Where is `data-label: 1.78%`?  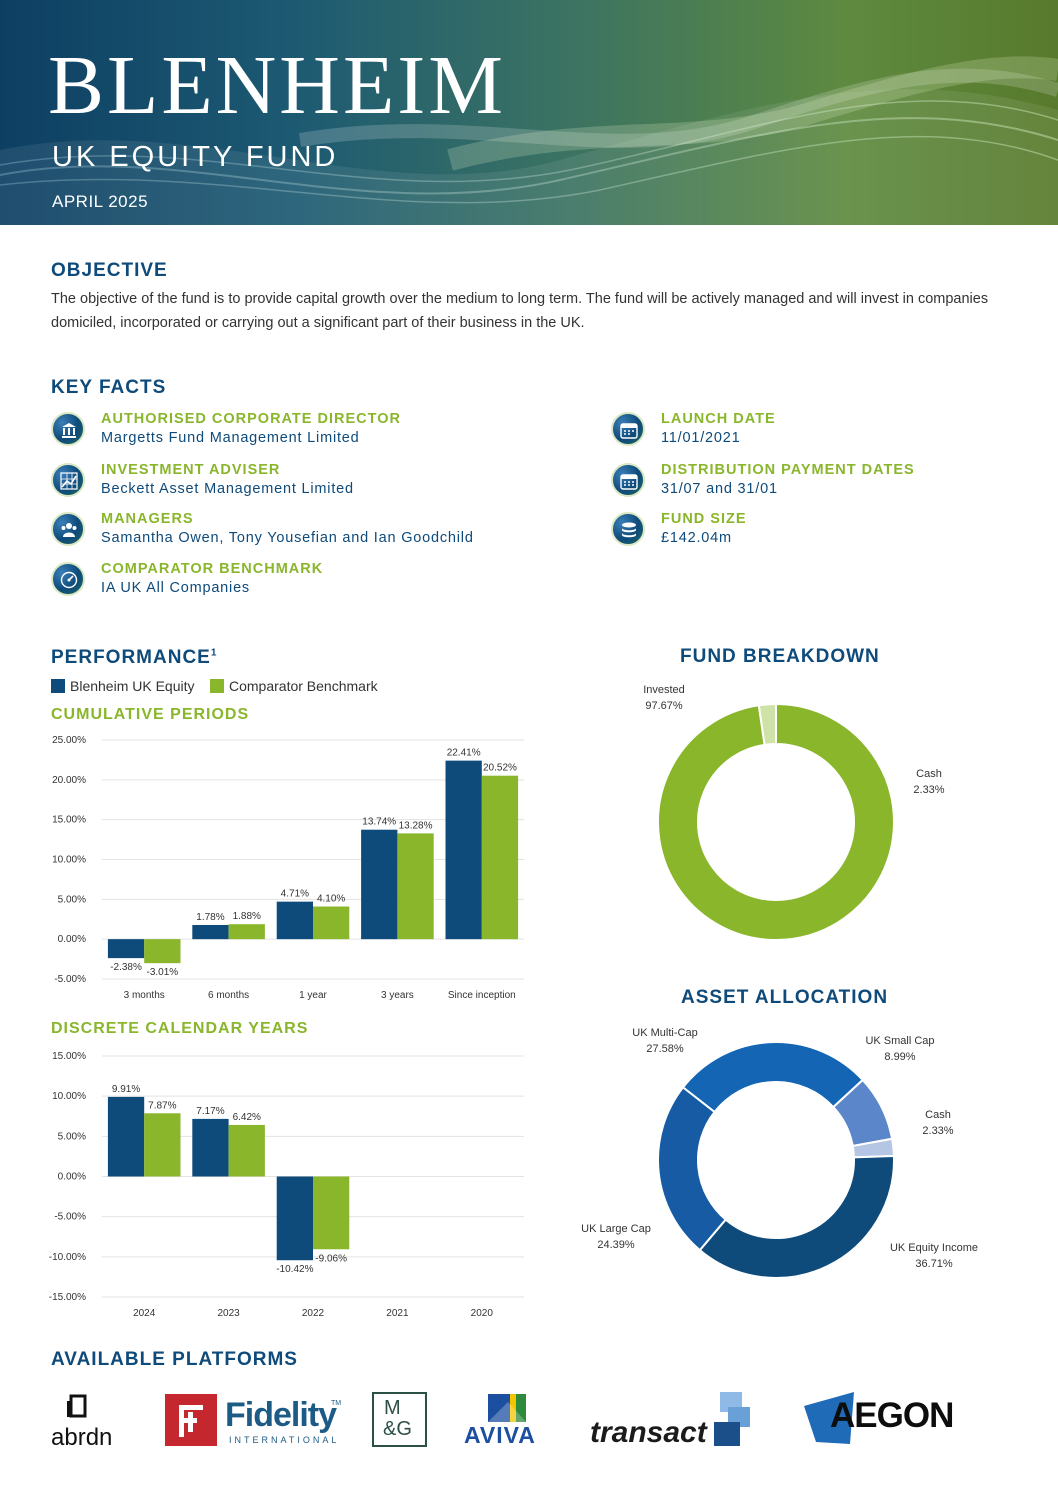 data-label: 1.78% is located at coordinates (210, 917).